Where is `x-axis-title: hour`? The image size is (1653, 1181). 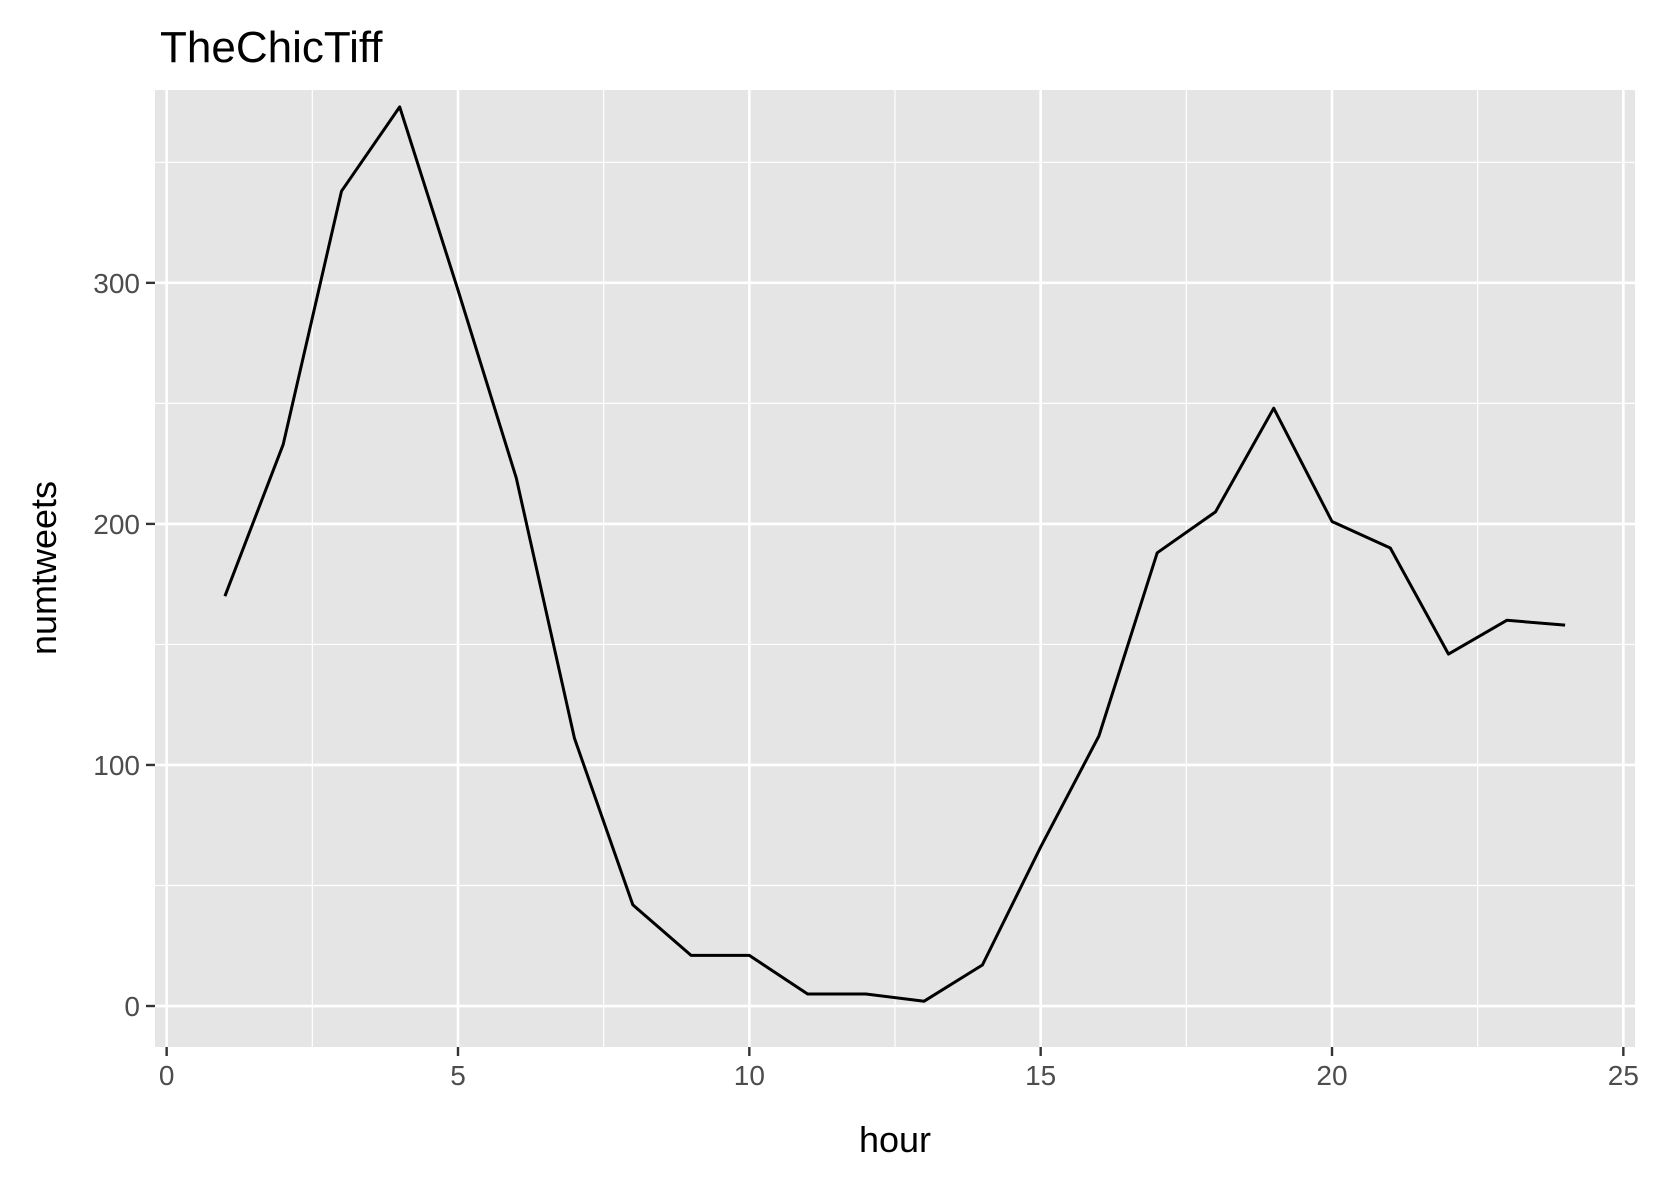 x-axis-title: hour is located at coordinates (895, 1139).